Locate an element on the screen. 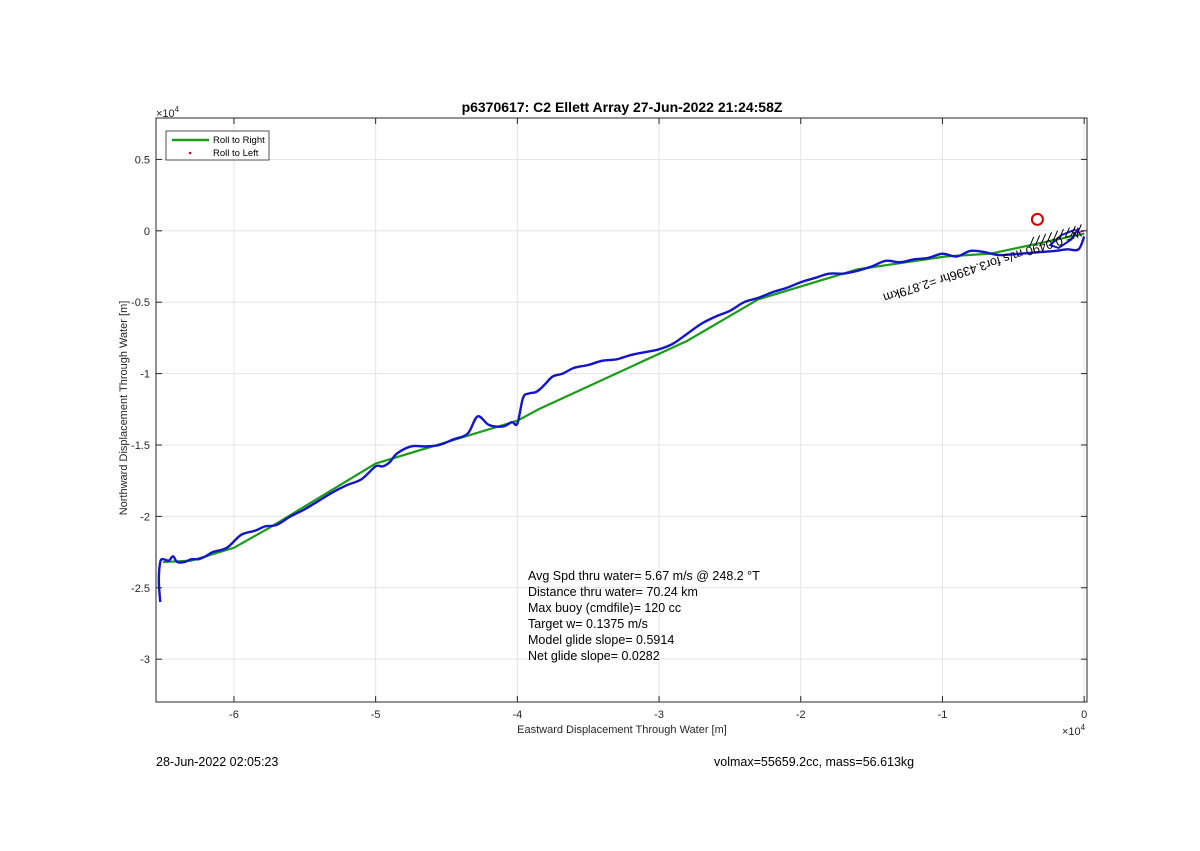 This screenshot has width=1200, height=851. legend-swatch-roll-left is located at coordinates (190, 153).